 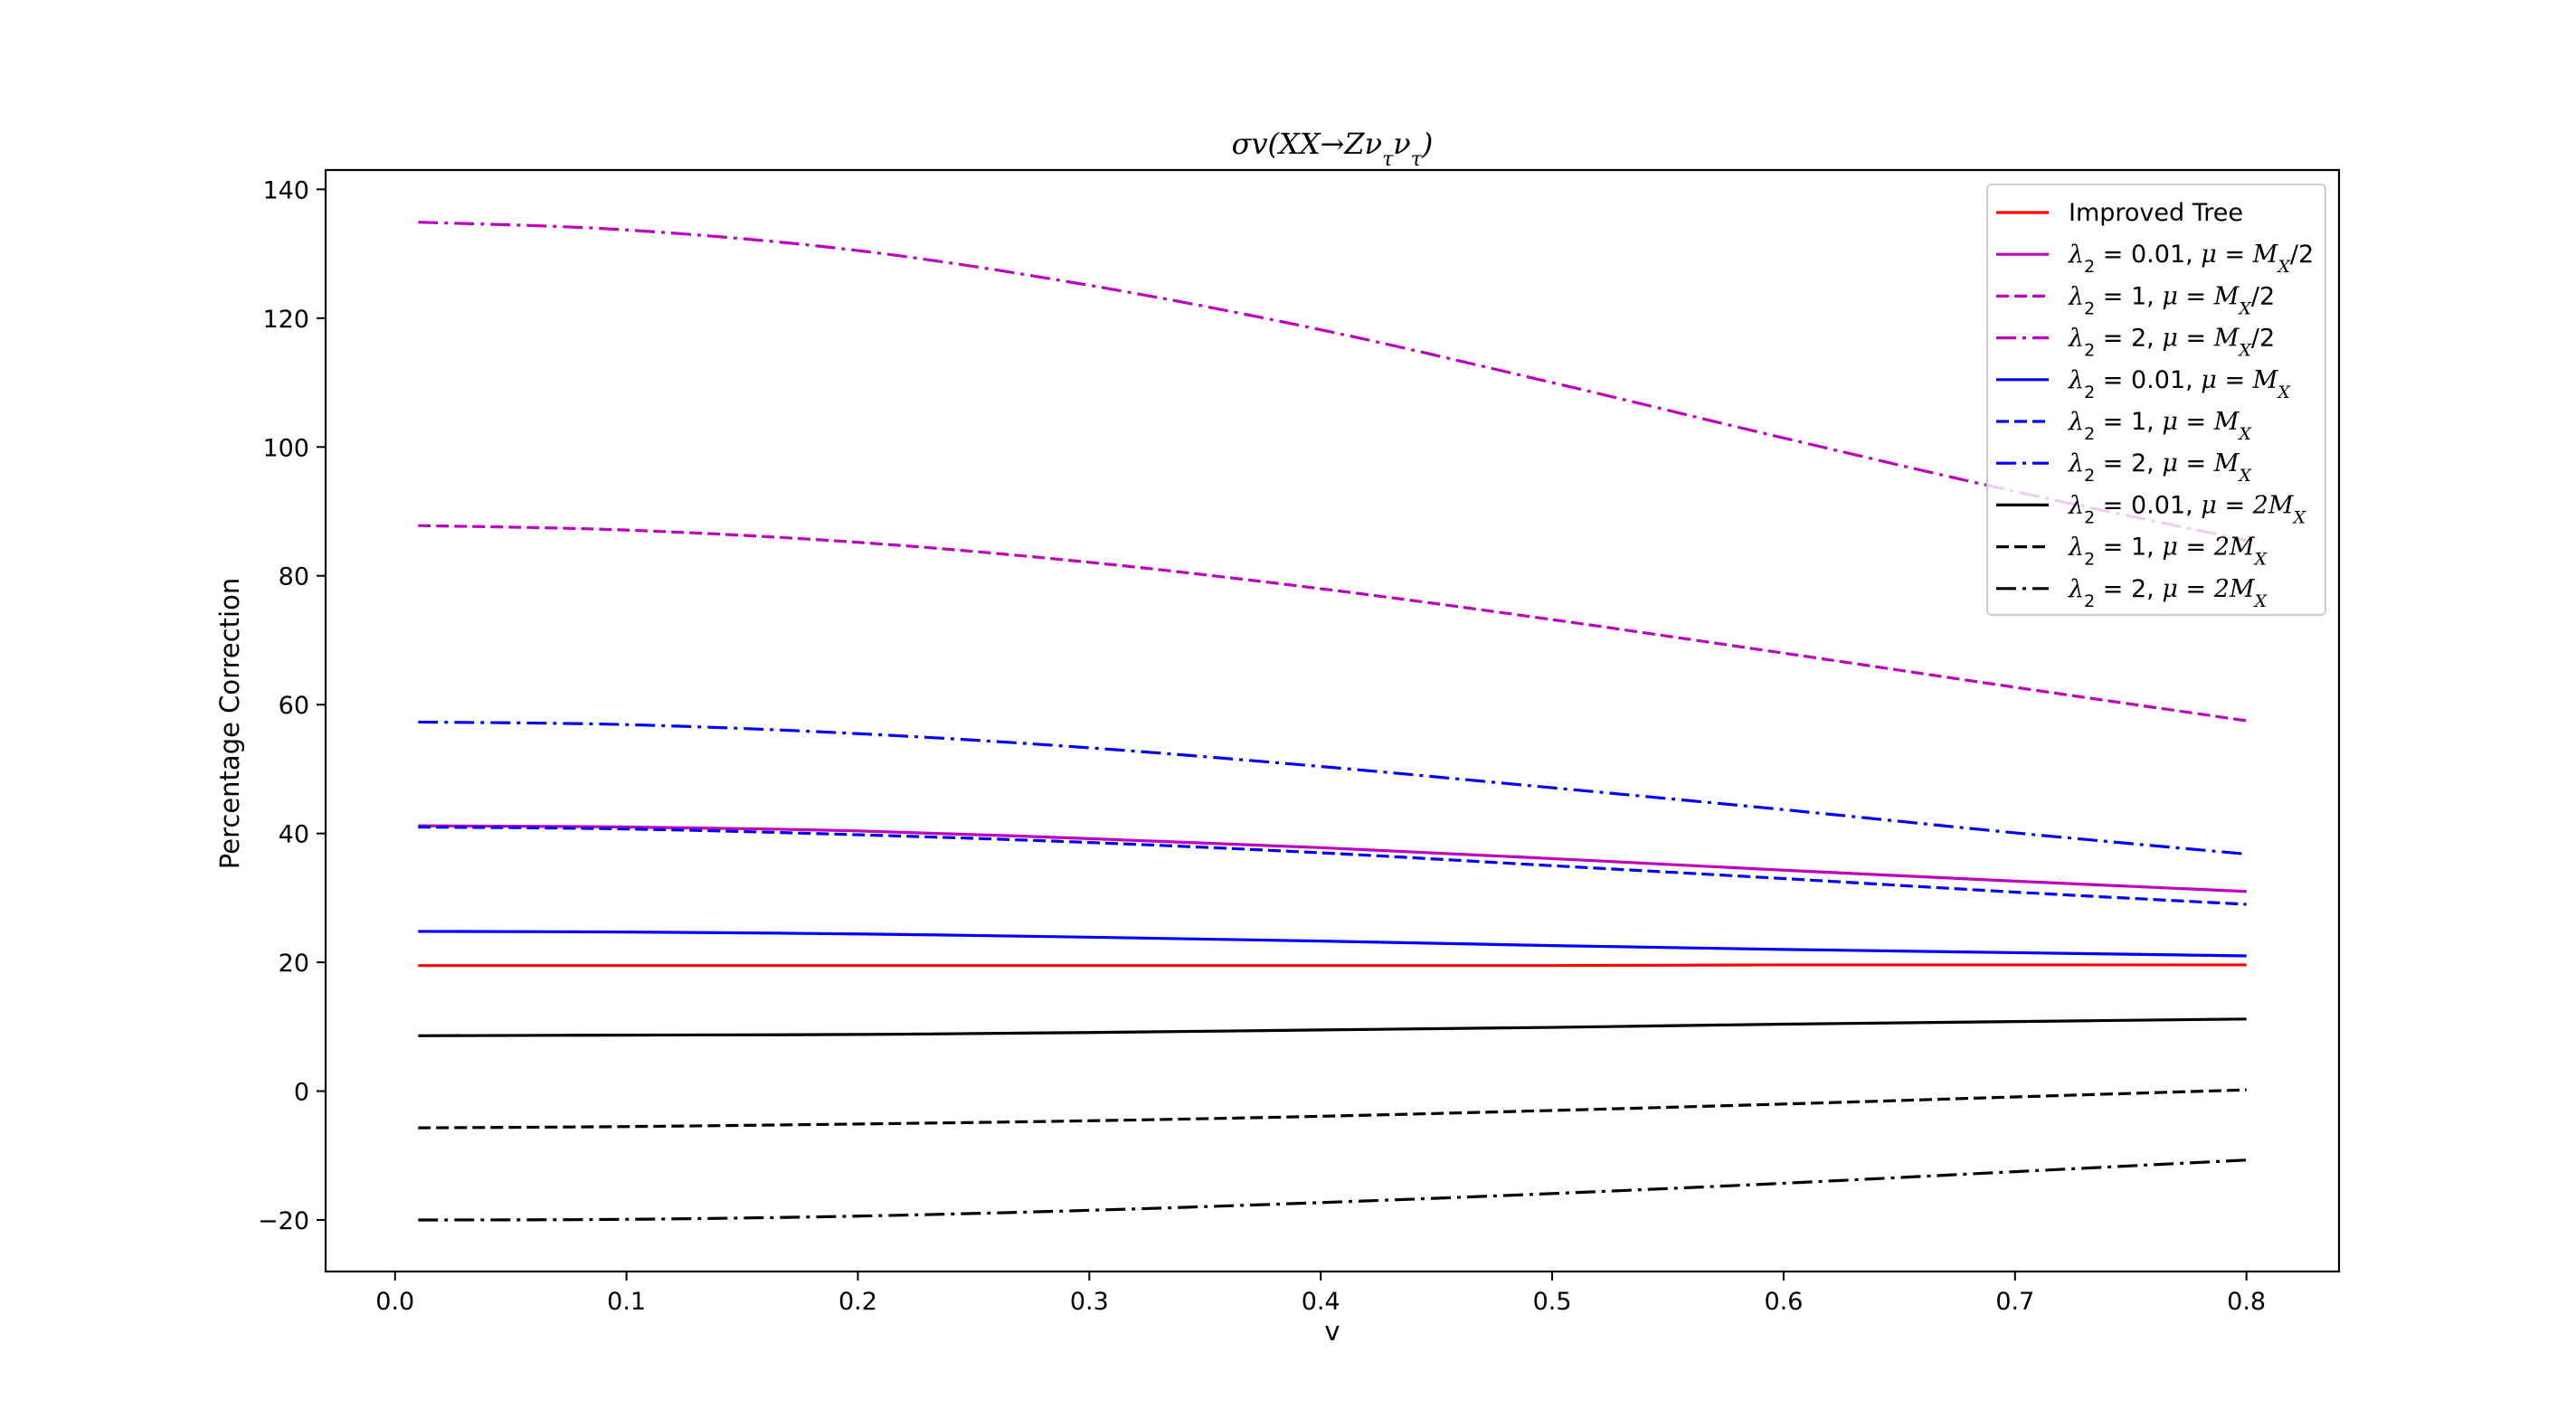 I want to click on y-tick-label: 60, so click(x=294, y=706).